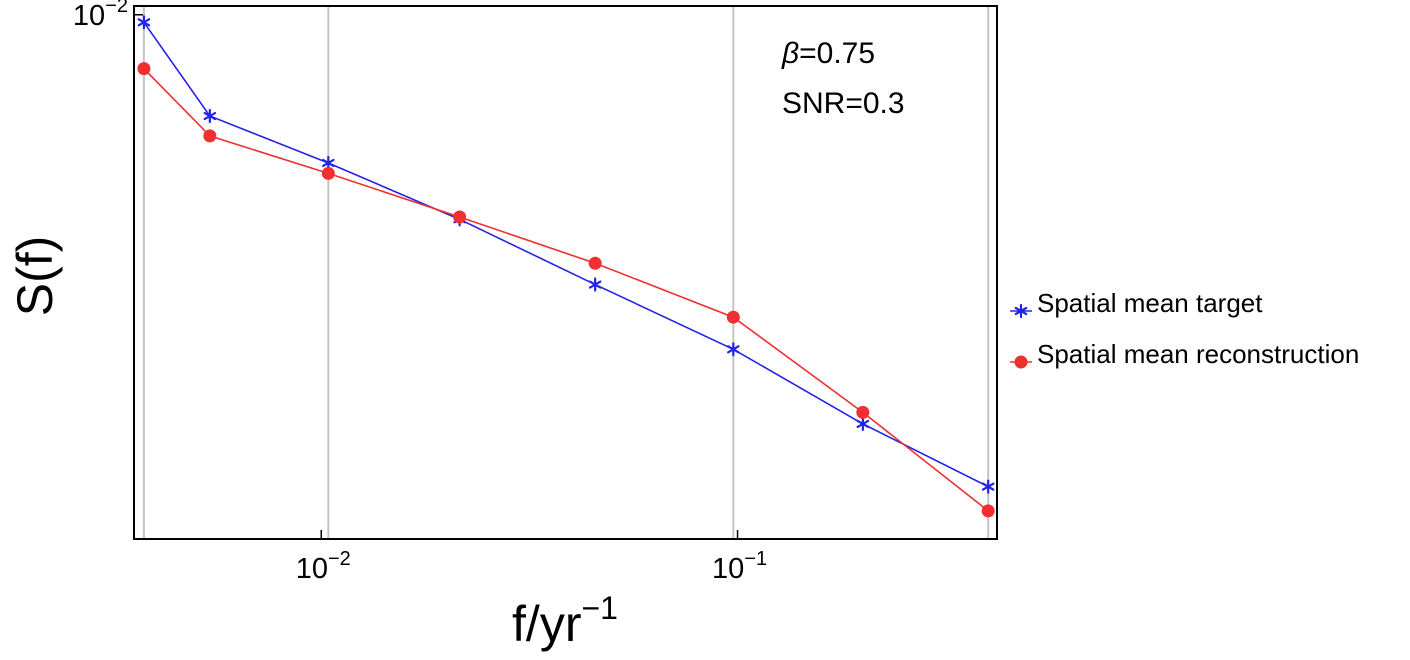  What do you see at coordinates (35, 276) in the screenshot?
I see `y-axis-title: S(f)` at bounding box center [35, 276].